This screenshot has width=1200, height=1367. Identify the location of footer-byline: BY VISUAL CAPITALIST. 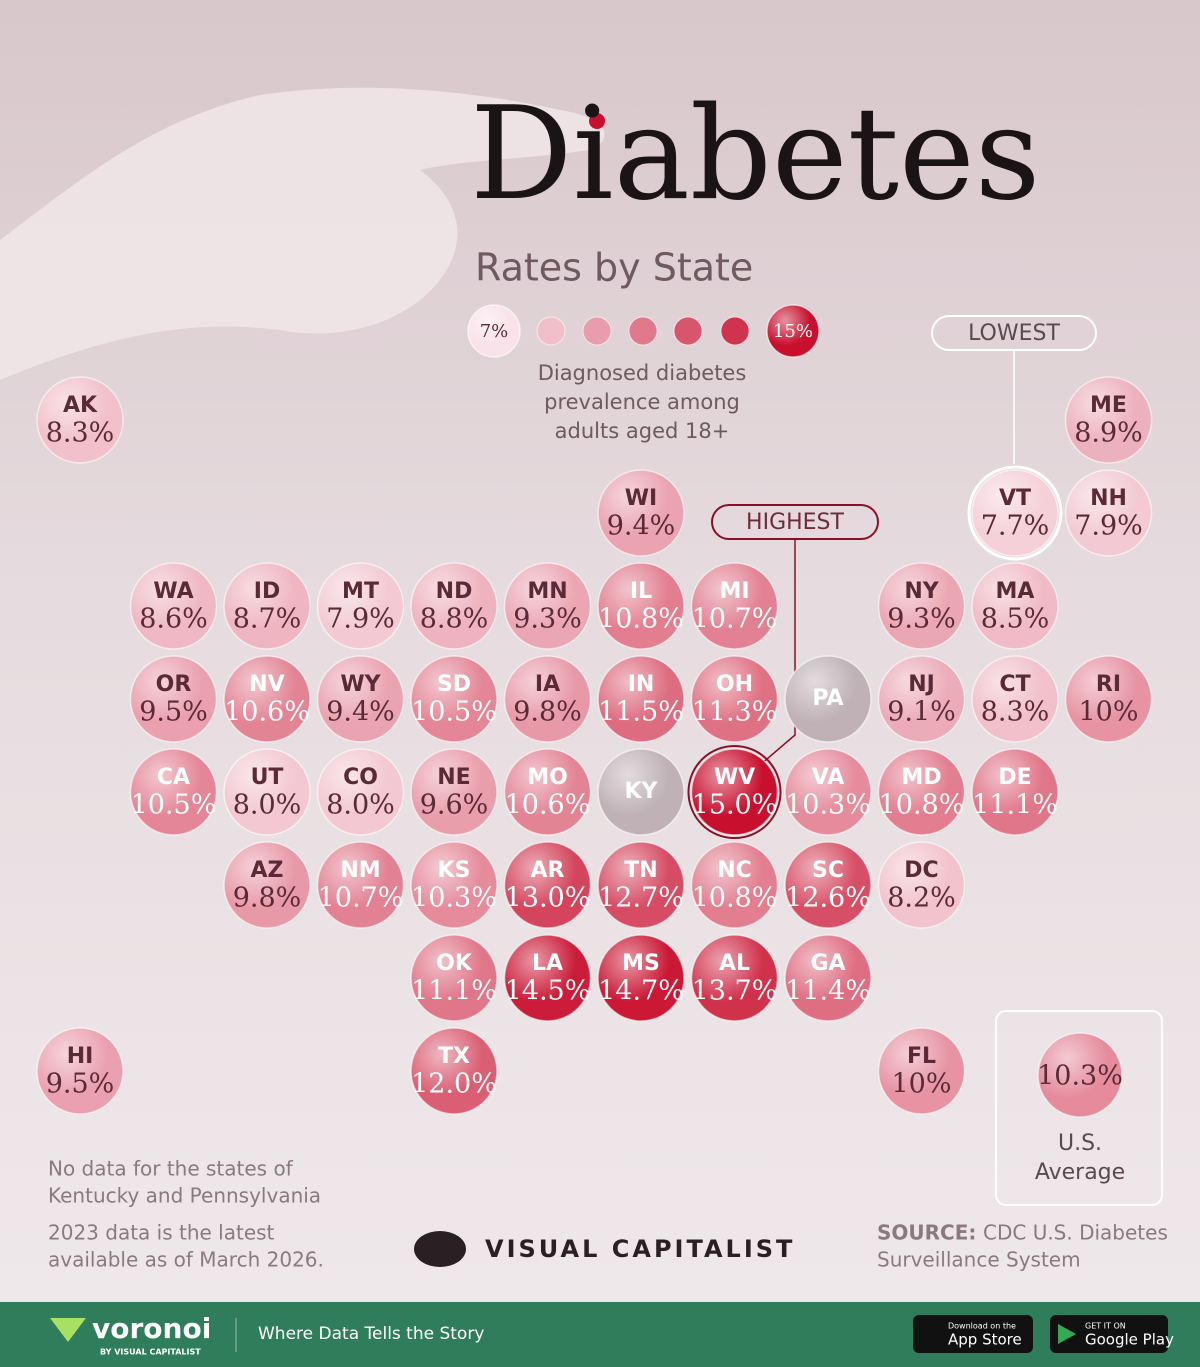
(150, 1352).